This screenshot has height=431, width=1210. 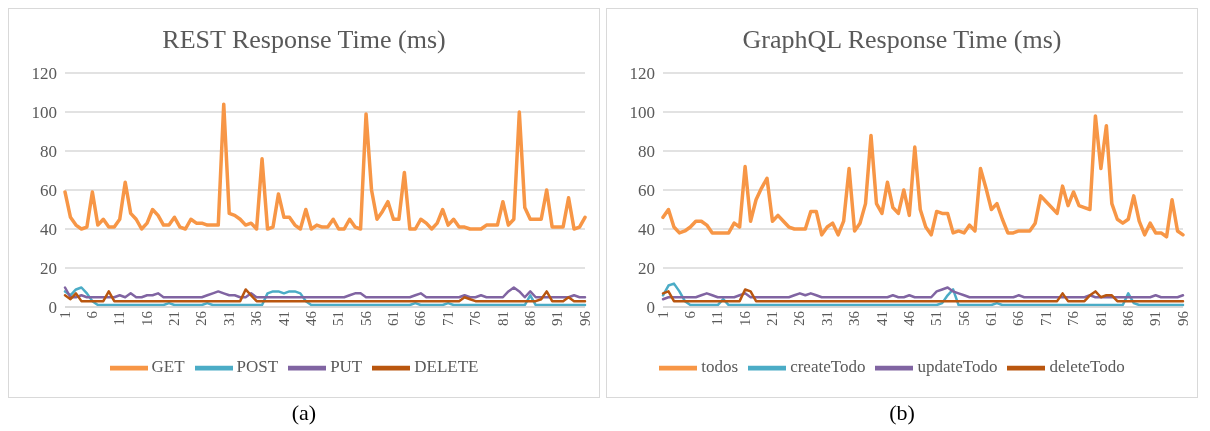 I want to click on chart-title: REST Response Time (ms), so click(x=304, y=40).